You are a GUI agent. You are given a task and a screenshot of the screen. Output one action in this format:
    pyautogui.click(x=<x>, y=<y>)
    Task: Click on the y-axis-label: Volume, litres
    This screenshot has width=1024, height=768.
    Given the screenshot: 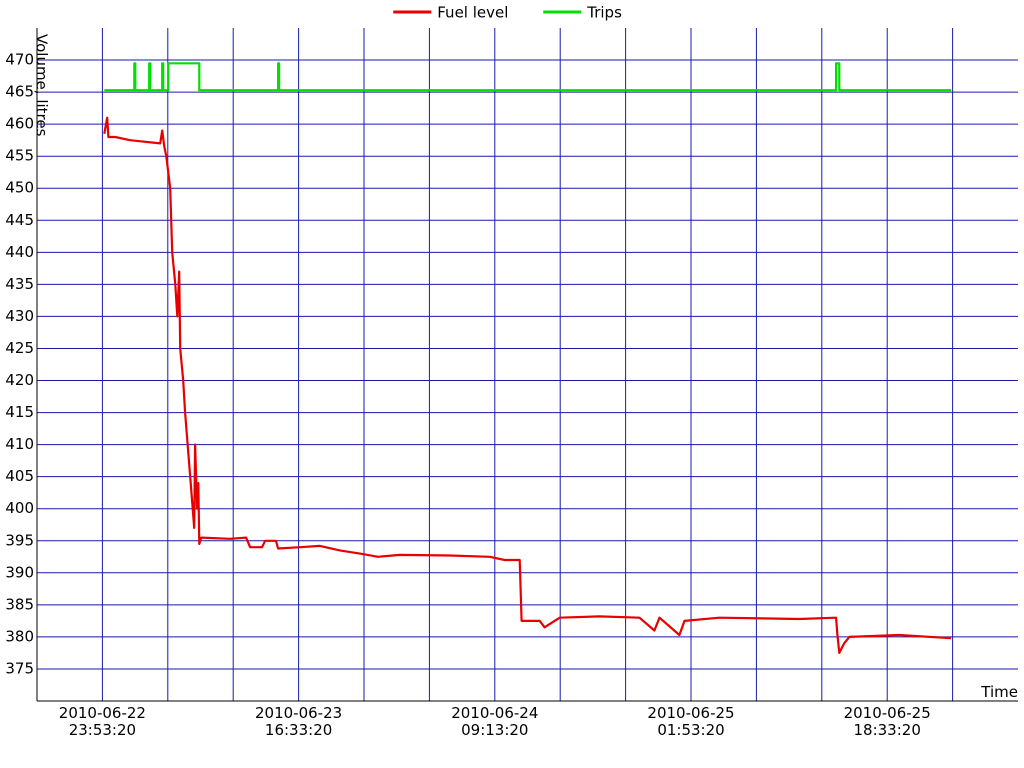 What is the action you would take?
    pyautogui.click(x=42, y=85)
    